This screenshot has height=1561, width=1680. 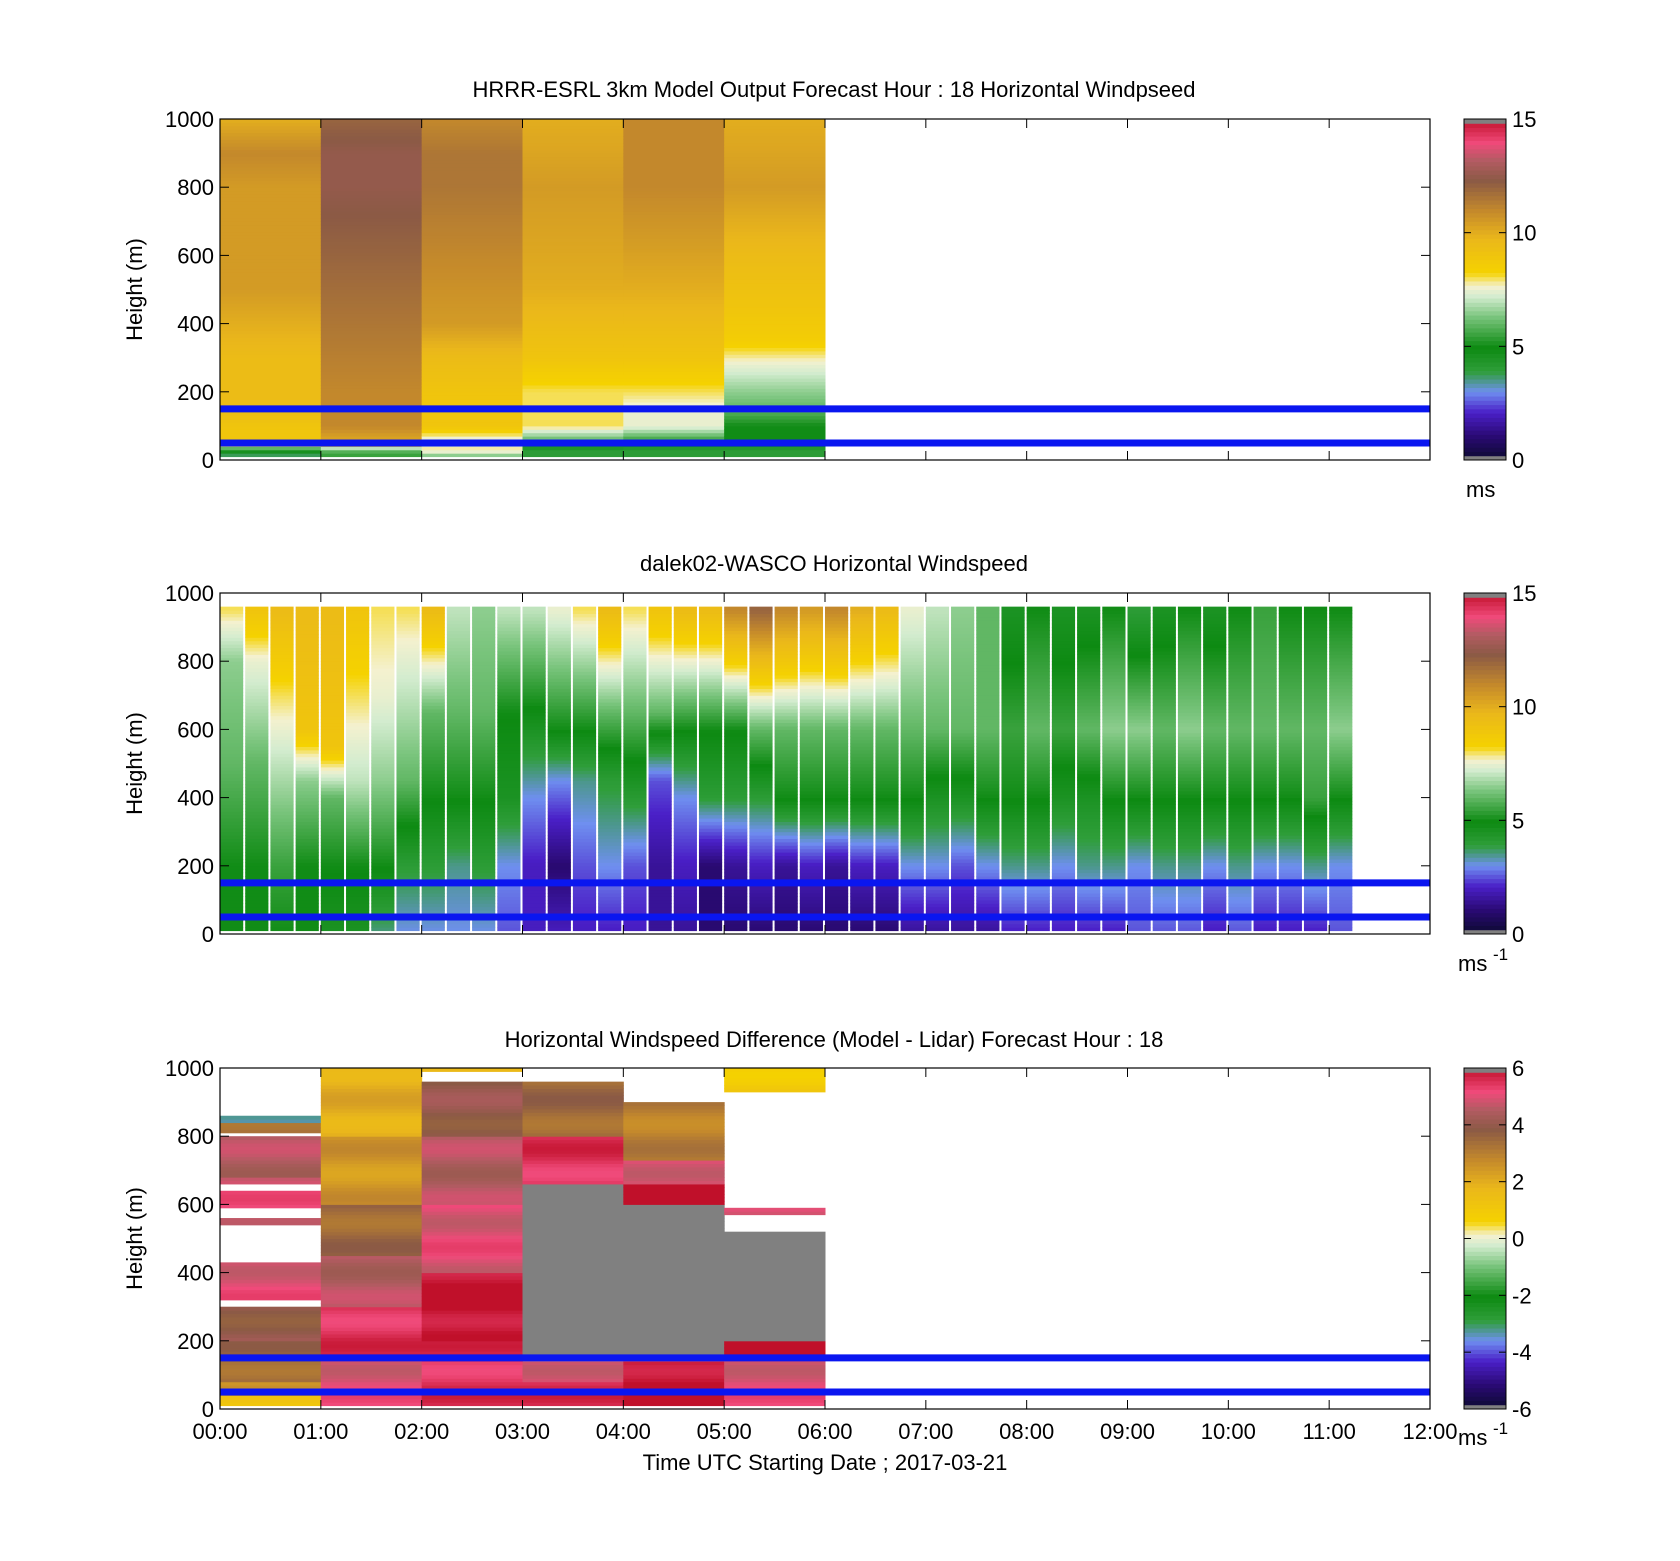 I want to click on colorbar-swatch, so click(x=1485, y=360).